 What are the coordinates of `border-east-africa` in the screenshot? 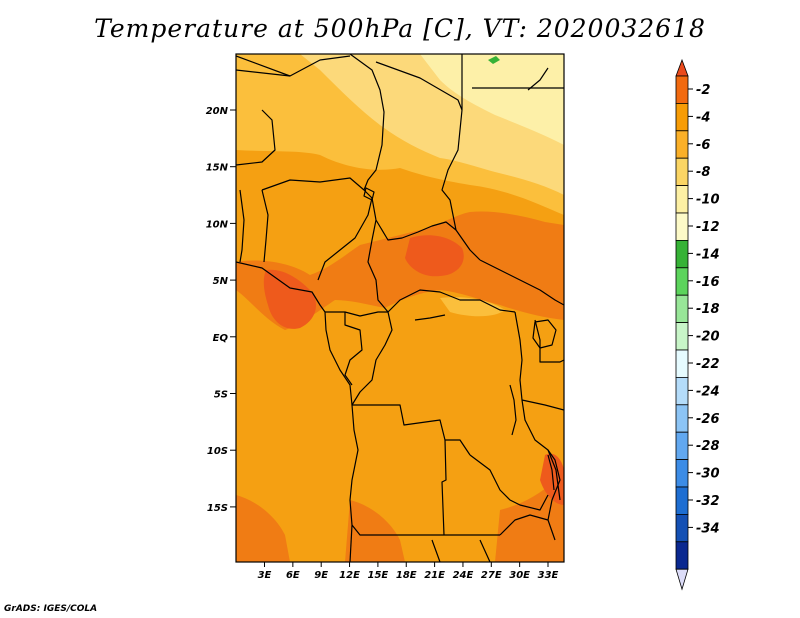 It's located at (537, 406).